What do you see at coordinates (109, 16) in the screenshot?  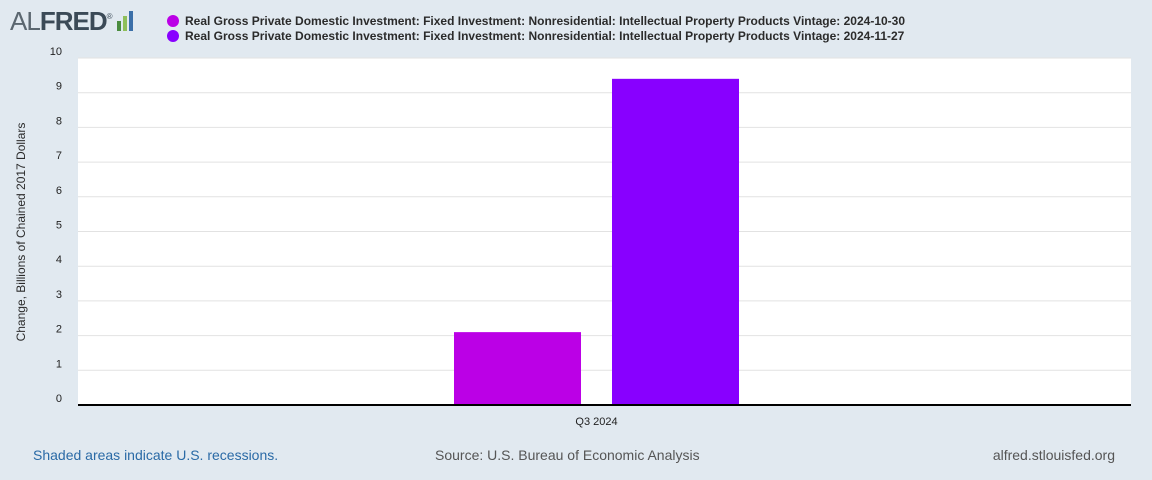 I see `logo-registered-mark: ®` at bounding box center [109, 16].